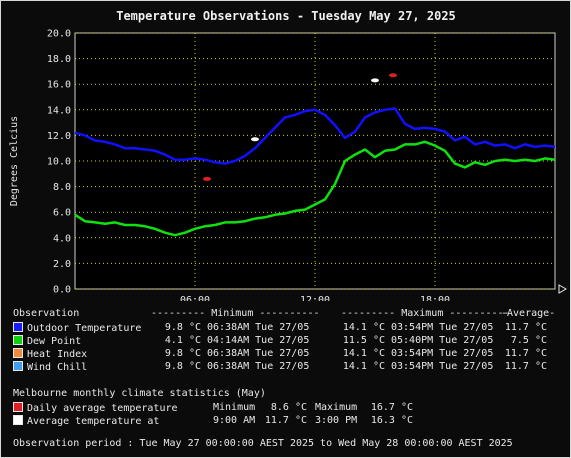 The width and height of the screenshot is (571, 458). Describe the element at coordinates (54, 341) in the screenshot. I see `row-label-text: Dew Point` at that location.